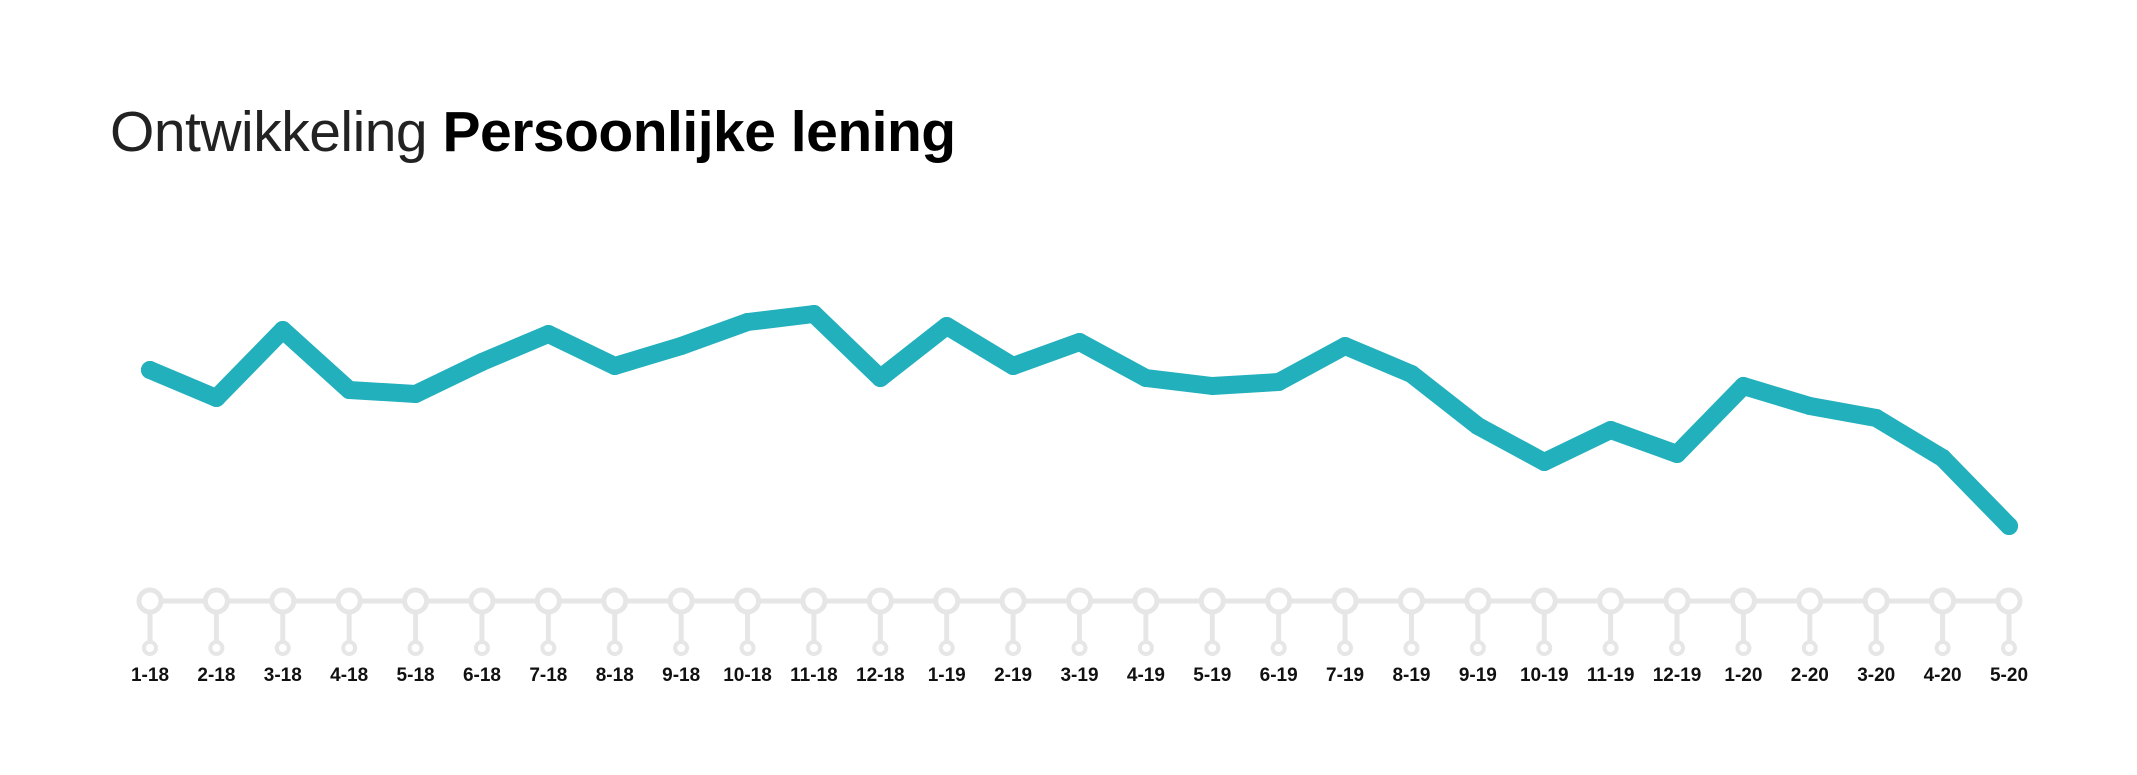 This screenshot has width=2137, height=775. I want to click on x-tick-label: 11-18, so click(814, 675).